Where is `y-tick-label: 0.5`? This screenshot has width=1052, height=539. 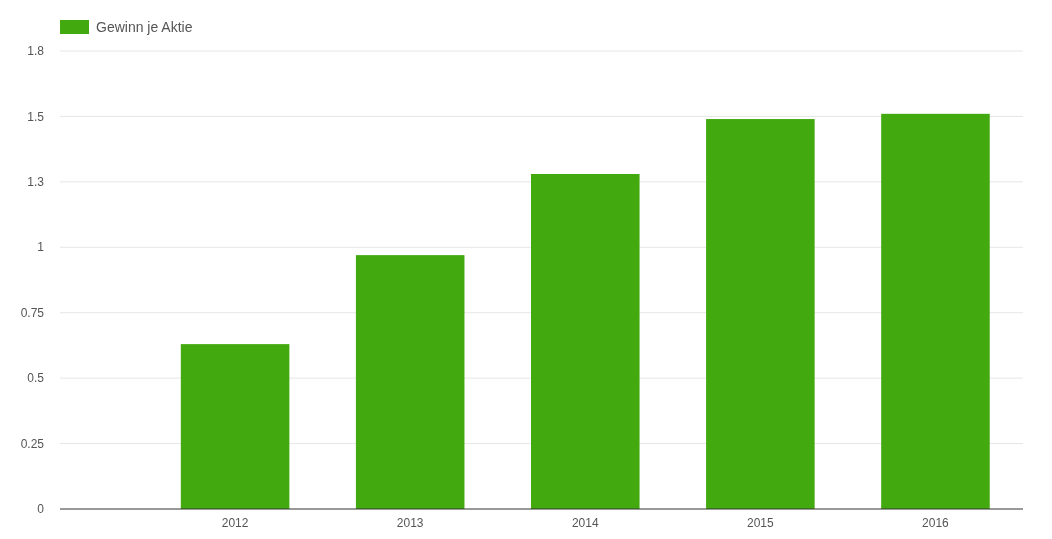 y-tick-label: 0.5 is located at coordinates (36, 378).